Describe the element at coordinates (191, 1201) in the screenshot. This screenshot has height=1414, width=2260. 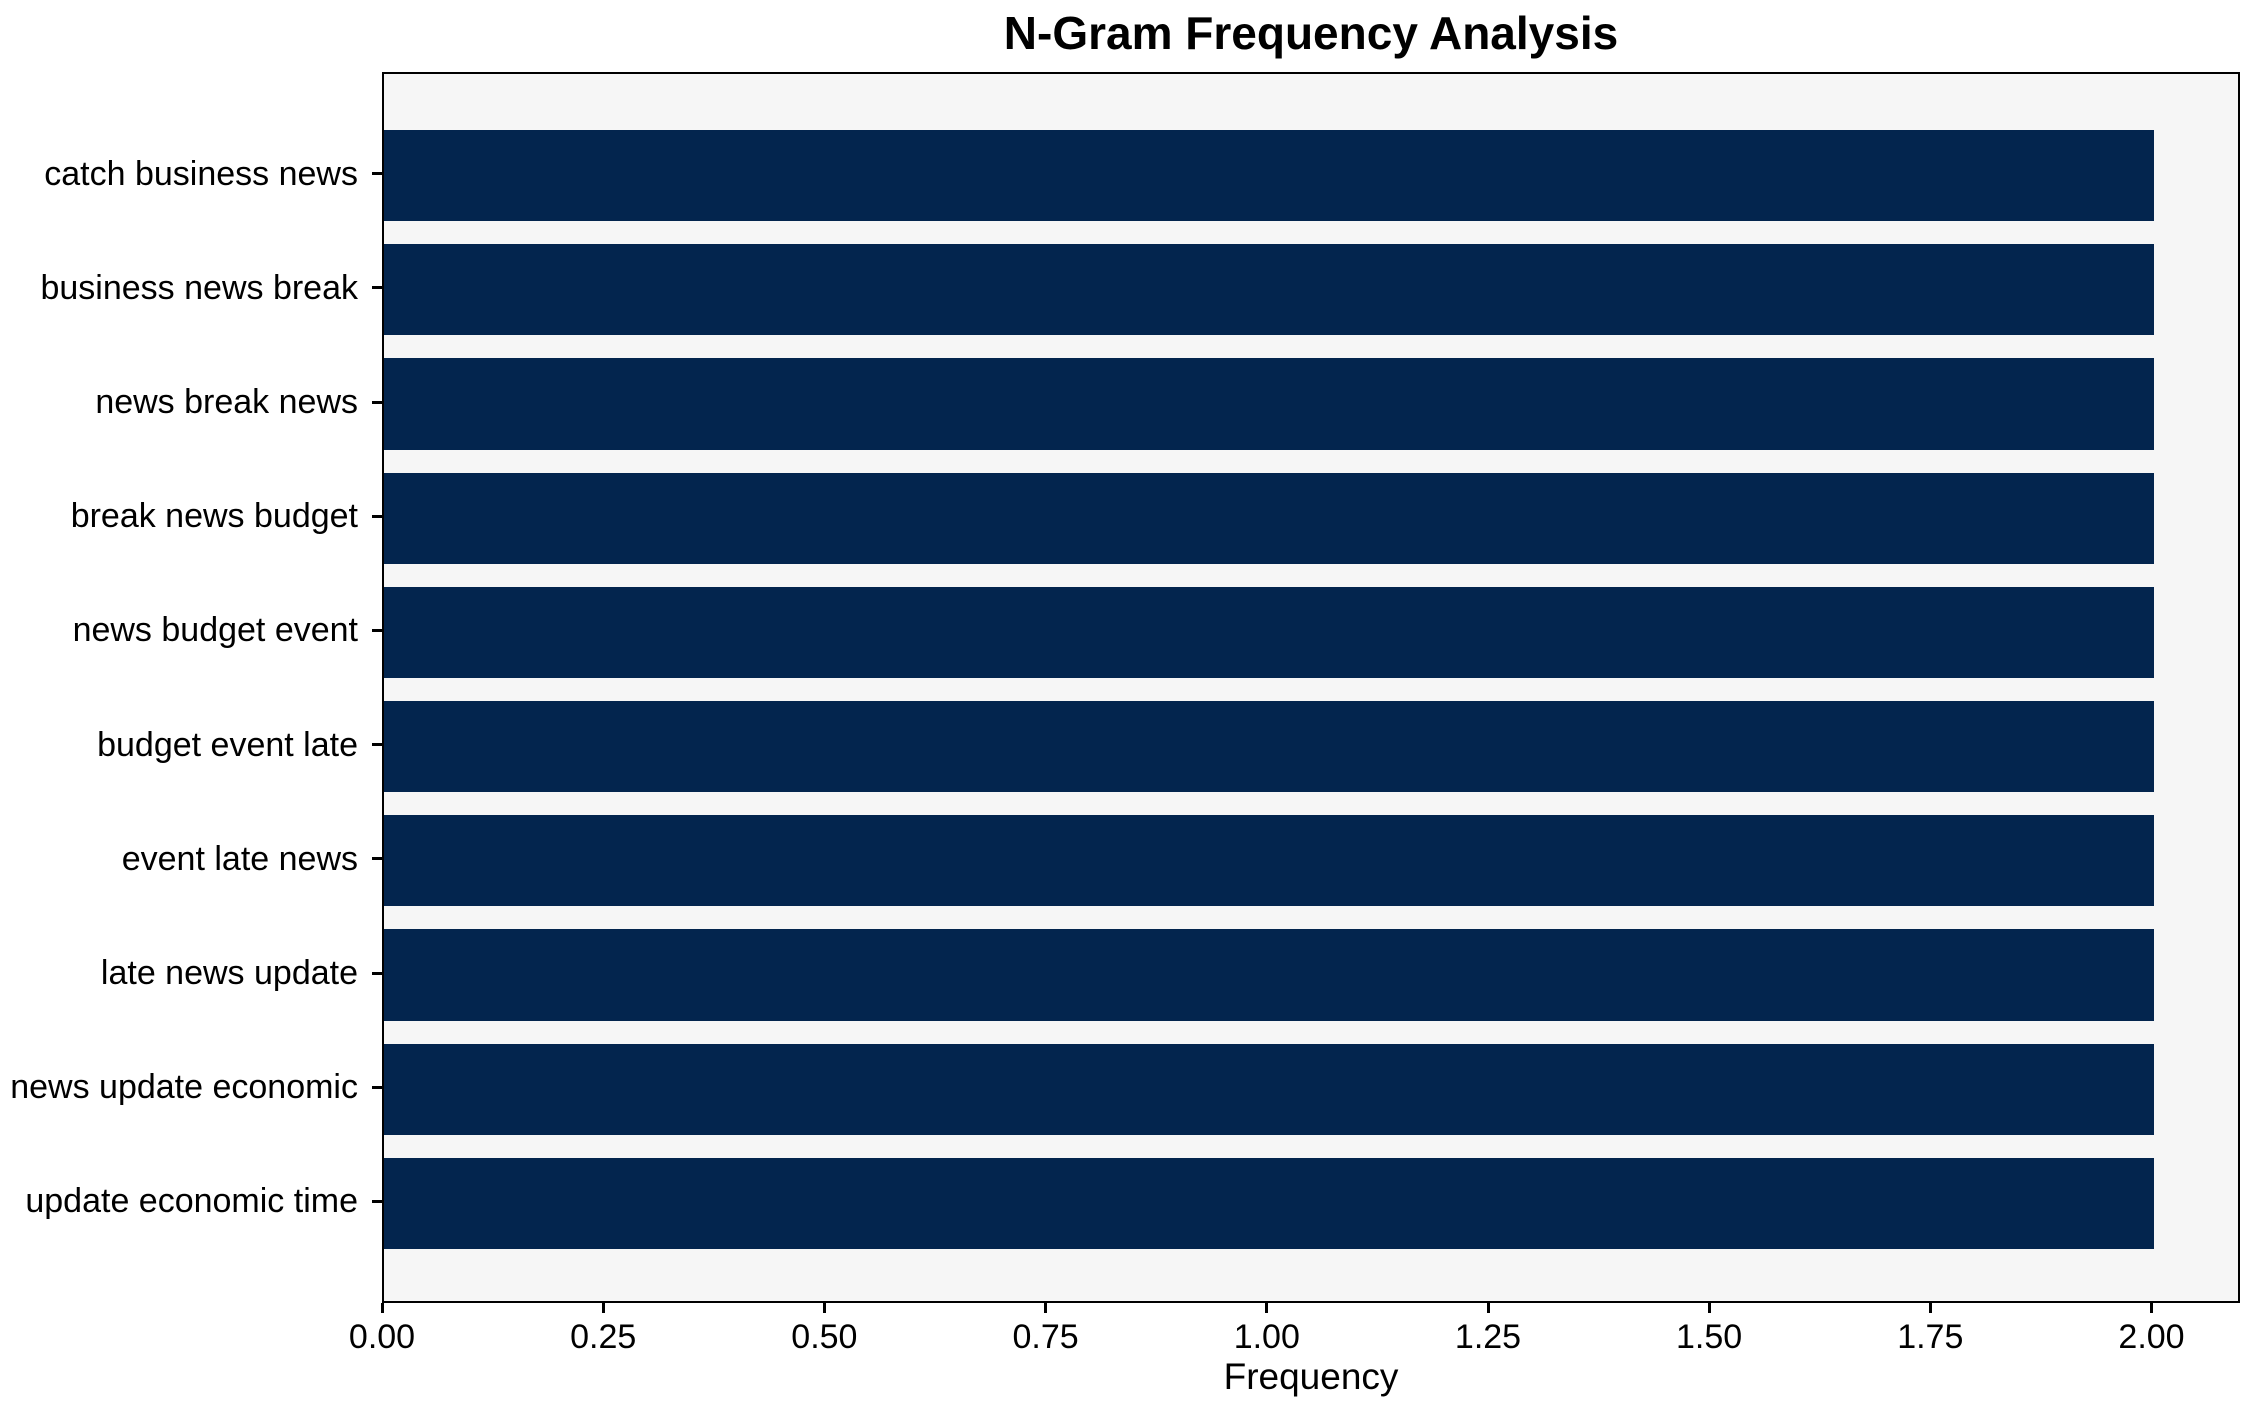
I see `y-tick-label: update economic time` at that location.